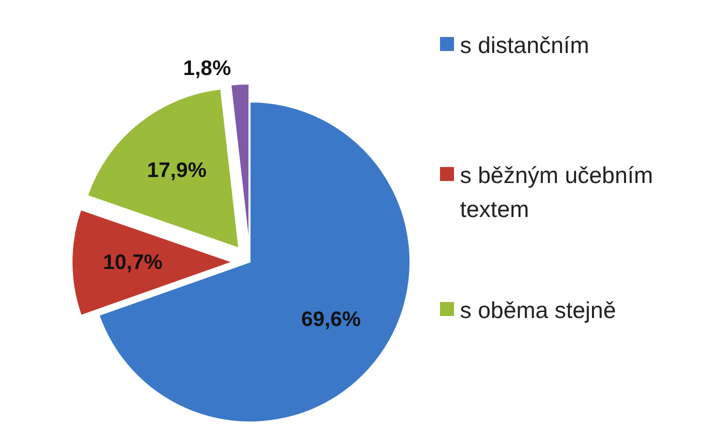 This screenshot has height=430, width=717. I want to click on legend-label: s distančním, so click(525, 45).